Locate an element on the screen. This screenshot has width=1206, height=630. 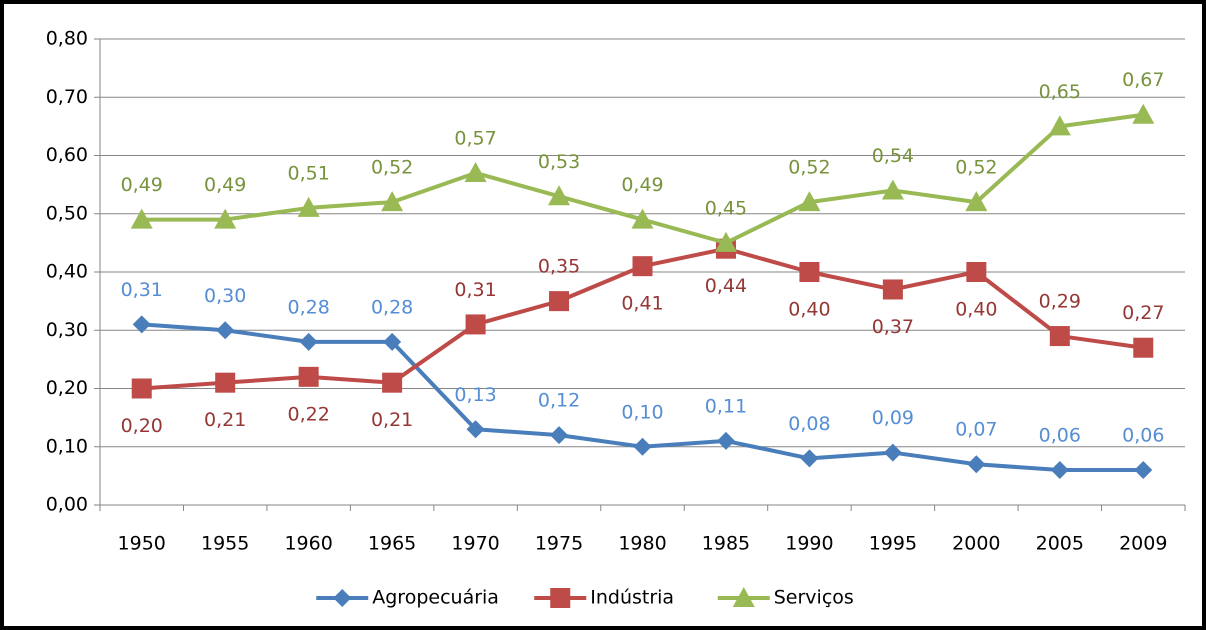
x-tick-label: 1980 is located at coordinates (642, 544).